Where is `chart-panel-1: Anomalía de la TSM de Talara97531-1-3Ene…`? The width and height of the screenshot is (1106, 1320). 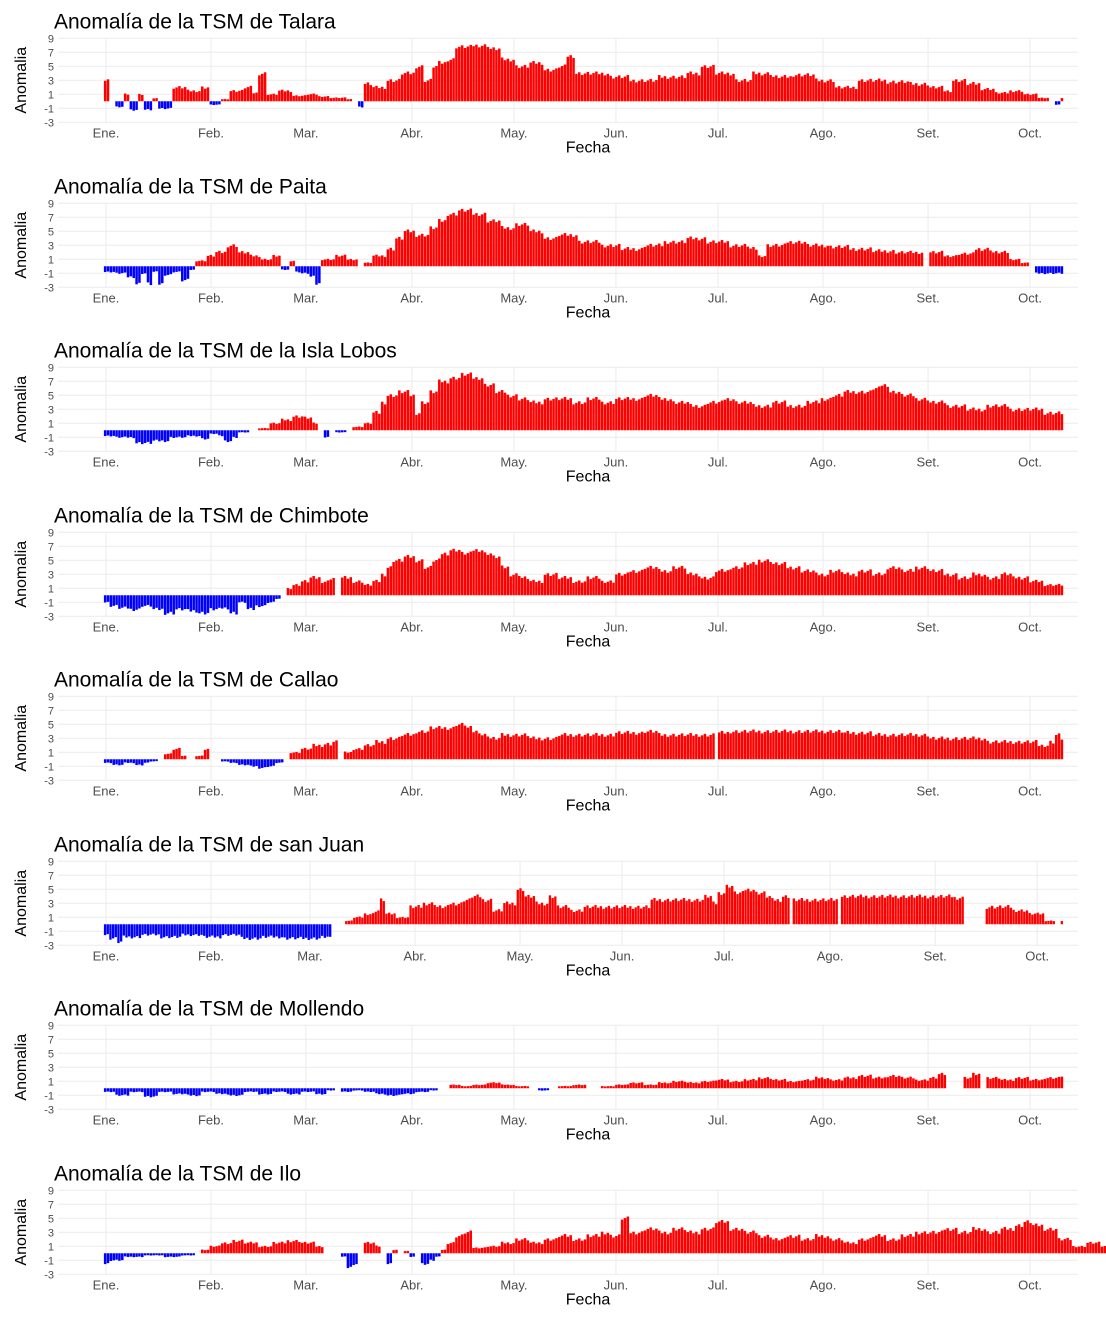 chart-panel-1: Anomalía de la TSM de Talara97531-1-3Ene… is located at coordinates (545, 83).